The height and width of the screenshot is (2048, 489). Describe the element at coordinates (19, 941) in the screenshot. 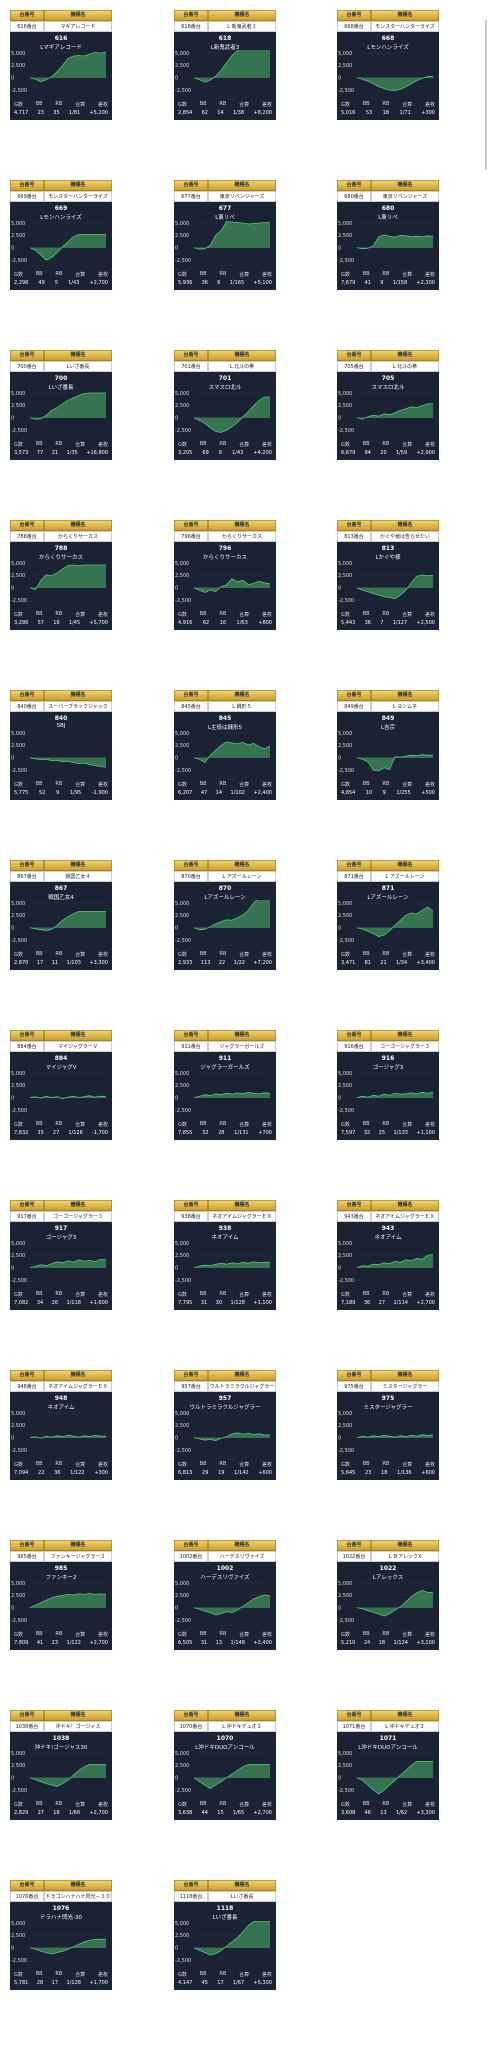

I see `y-axis-label: -2,500` at that location.